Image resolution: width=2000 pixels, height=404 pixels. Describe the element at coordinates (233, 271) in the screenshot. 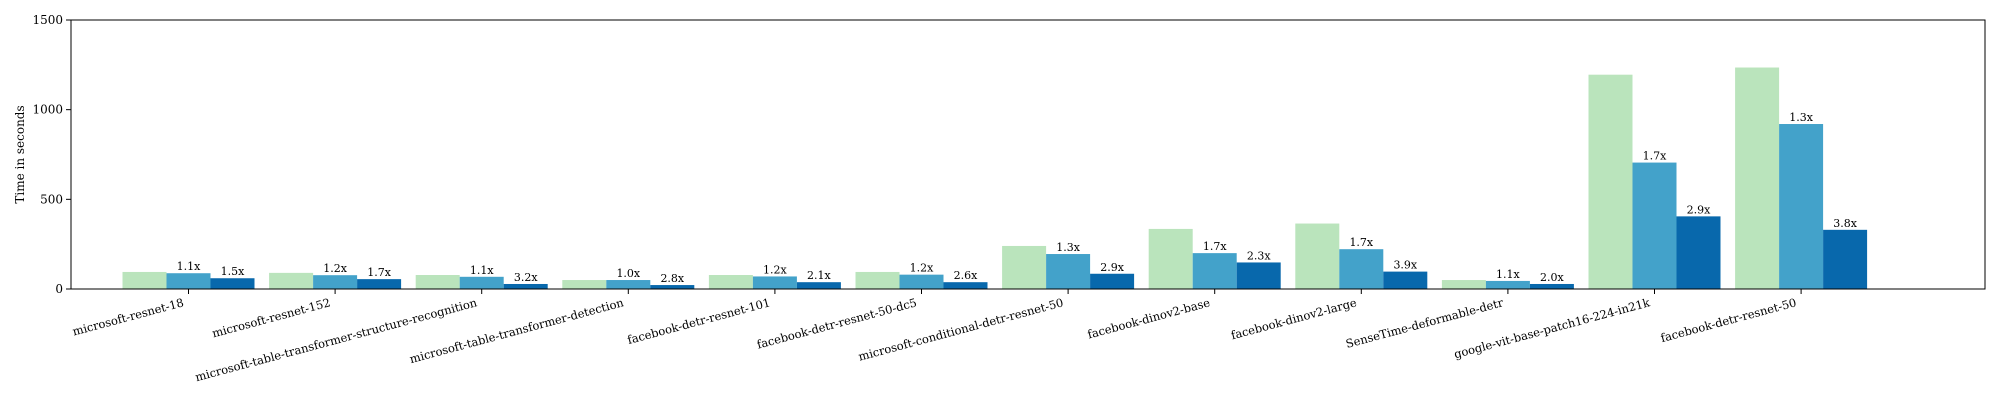

I see `data-label: 1.5x` at that location.